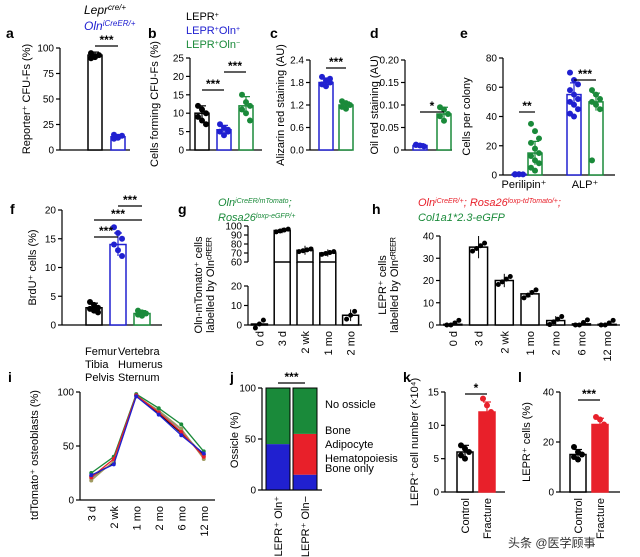  Describe the element at coordinates (407, 377) in the screenshot. I see `panel-letter: k` at that location.